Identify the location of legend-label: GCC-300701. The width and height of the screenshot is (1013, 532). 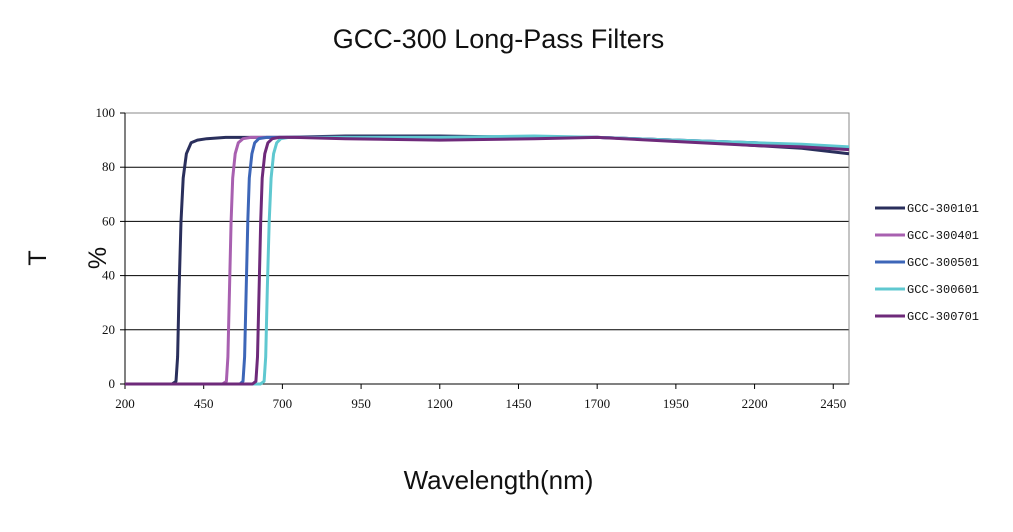
(943, 317).